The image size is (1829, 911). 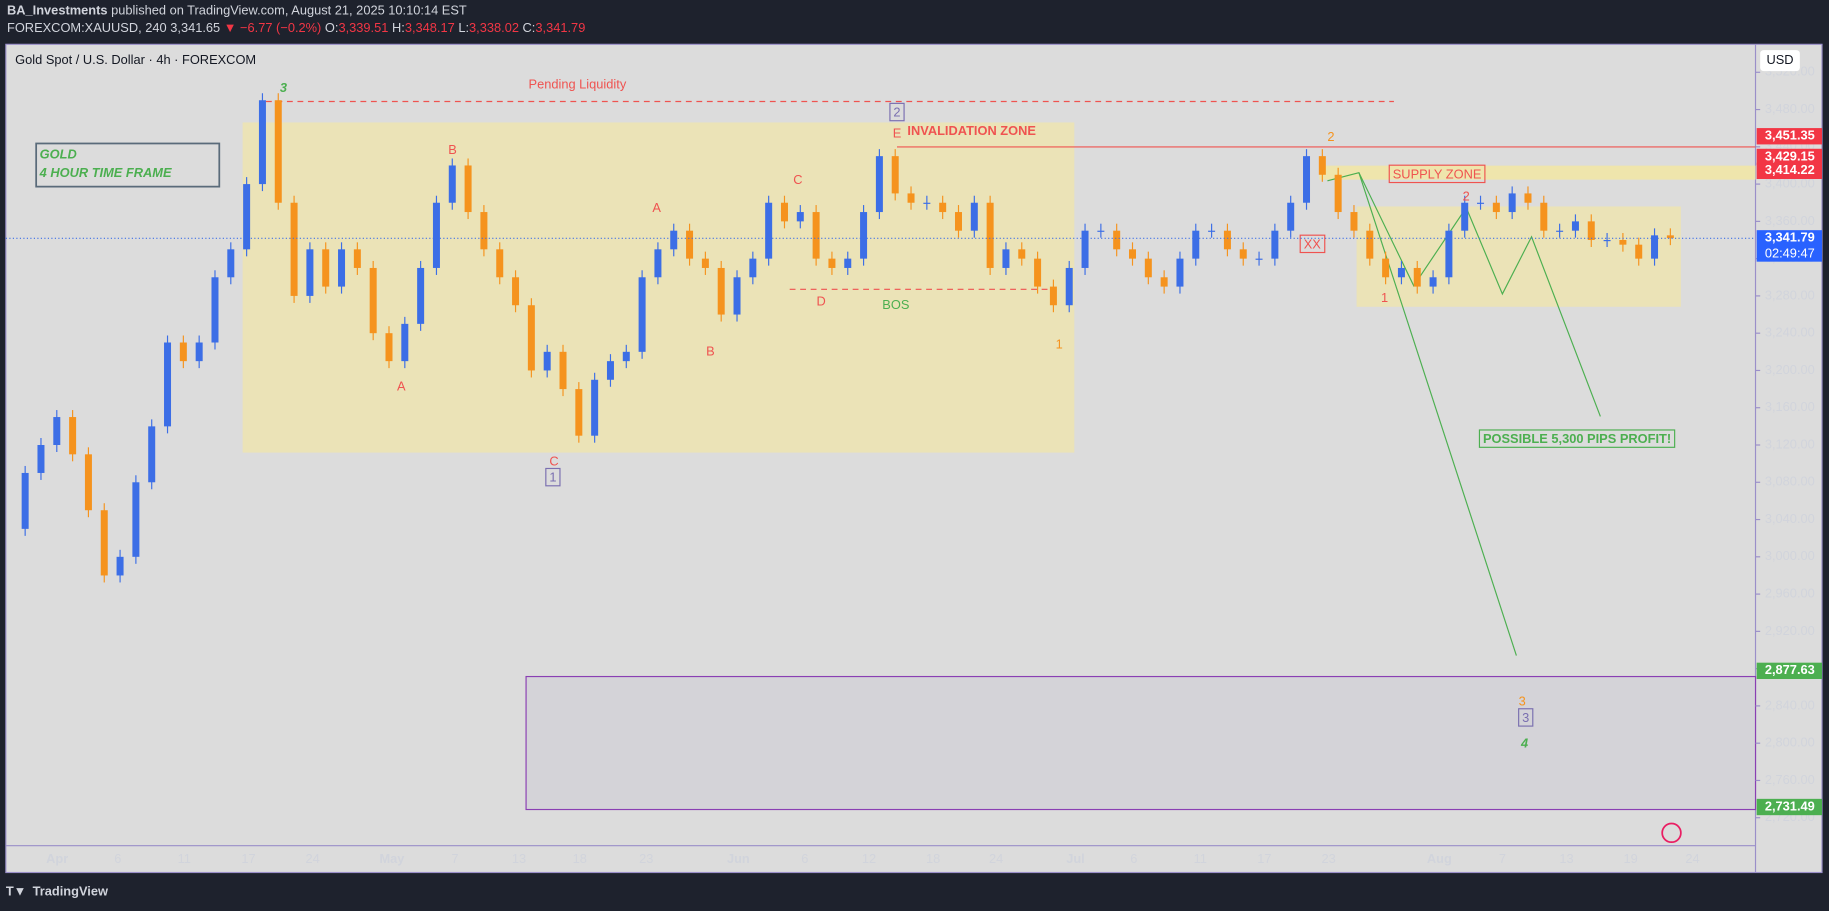 What do you see at coordinates (1790, 252) in the screenshot?
I see `countdown: 02:49:47` at bounding box center [1790, 252].